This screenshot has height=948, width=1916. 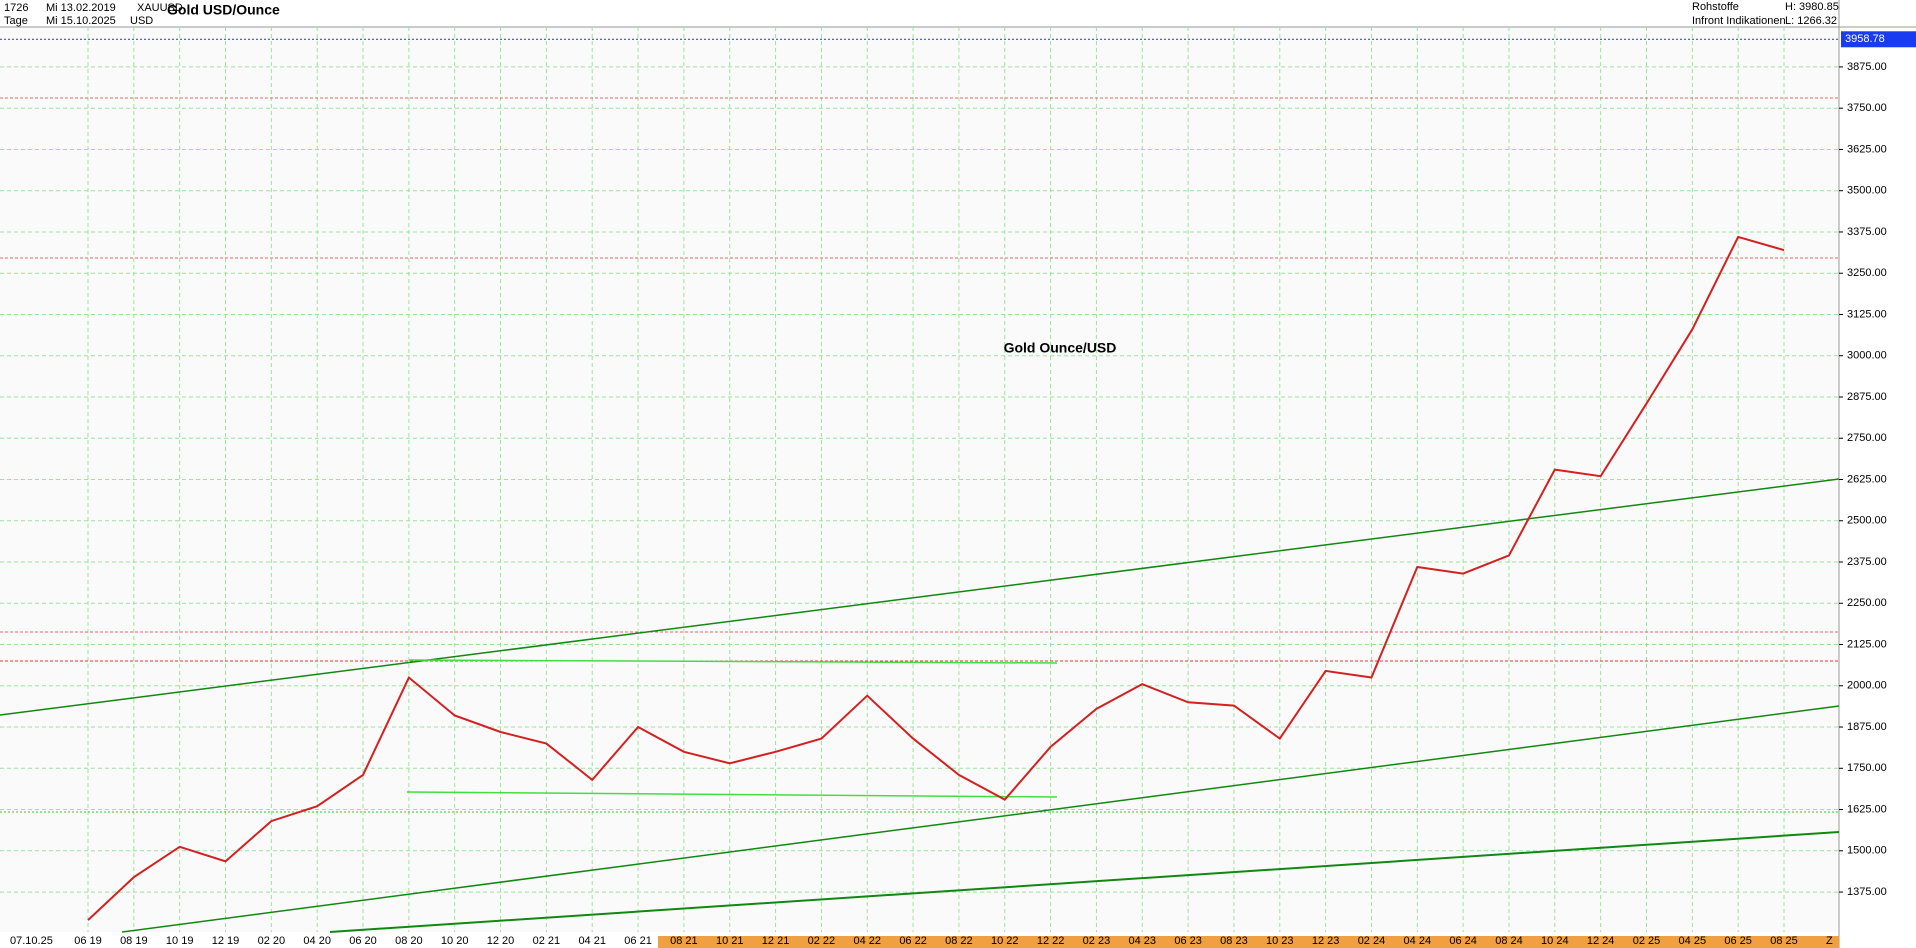 What do you see at coordinates (134, 941) in the screenshot?
I see `x-tick-label: 08 19` at bounding box center [134, 941].